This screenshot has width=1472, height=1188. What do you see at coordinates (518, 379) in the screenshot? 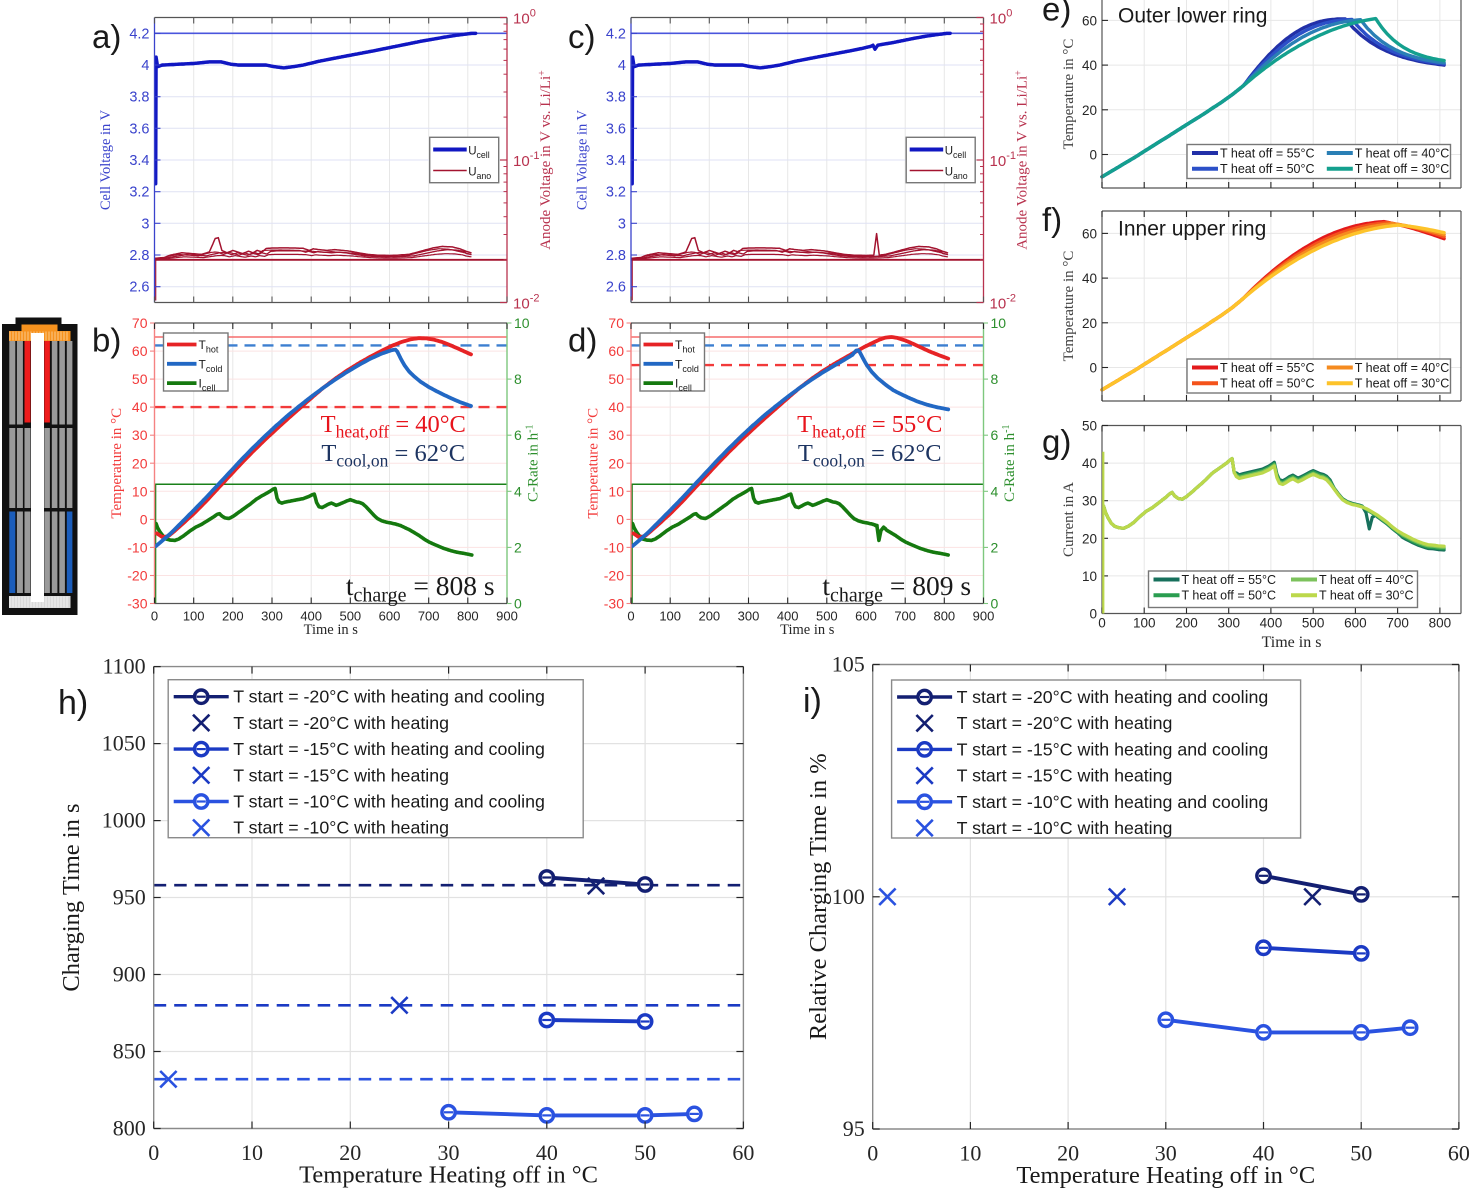
I see `svg-text: 8` at bounding box center [518, 379].